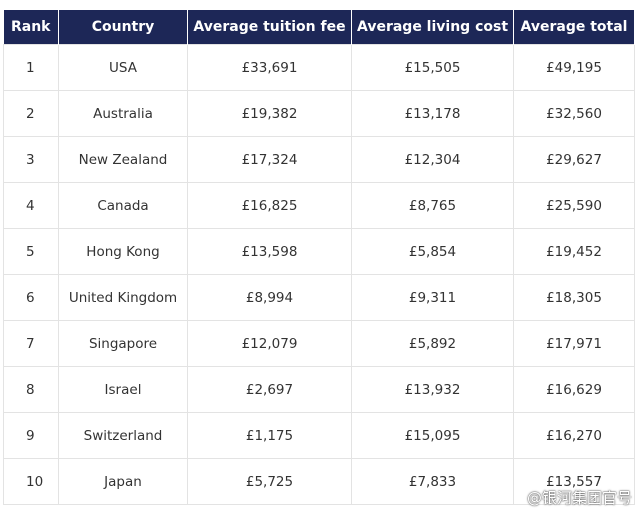  Describe the element at coordinates (574, 343) in the screenshot. I see `table-cell: £17,971` at that location.